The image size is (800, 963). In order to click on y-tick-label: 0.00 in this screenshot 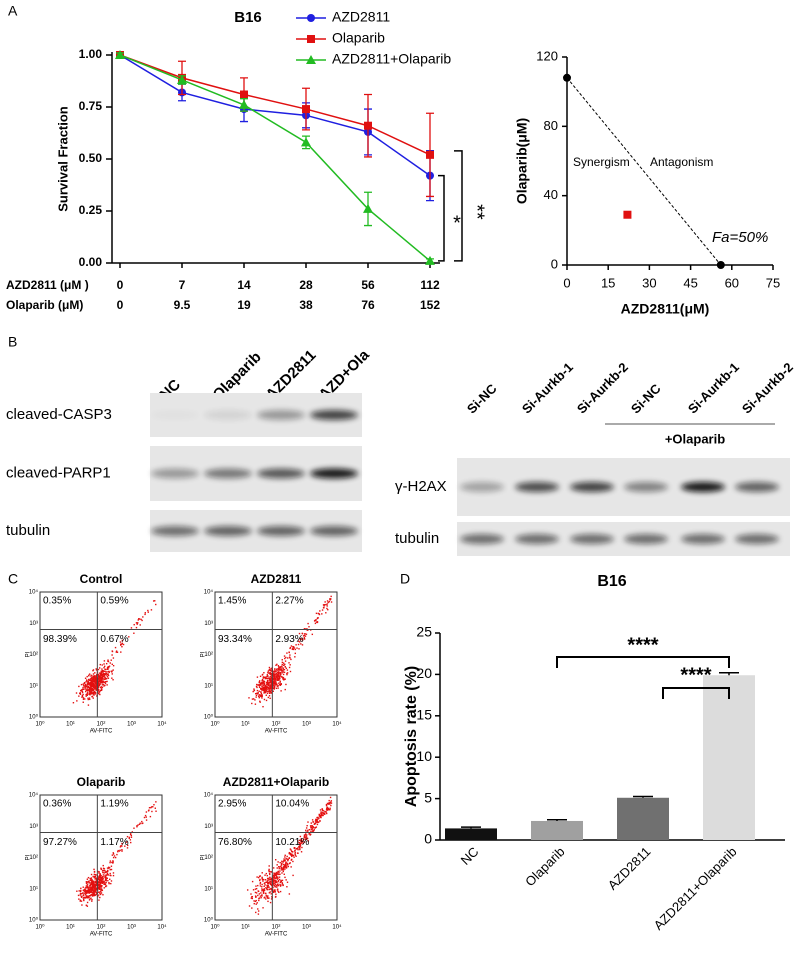, I will do `click(91, 262)`.